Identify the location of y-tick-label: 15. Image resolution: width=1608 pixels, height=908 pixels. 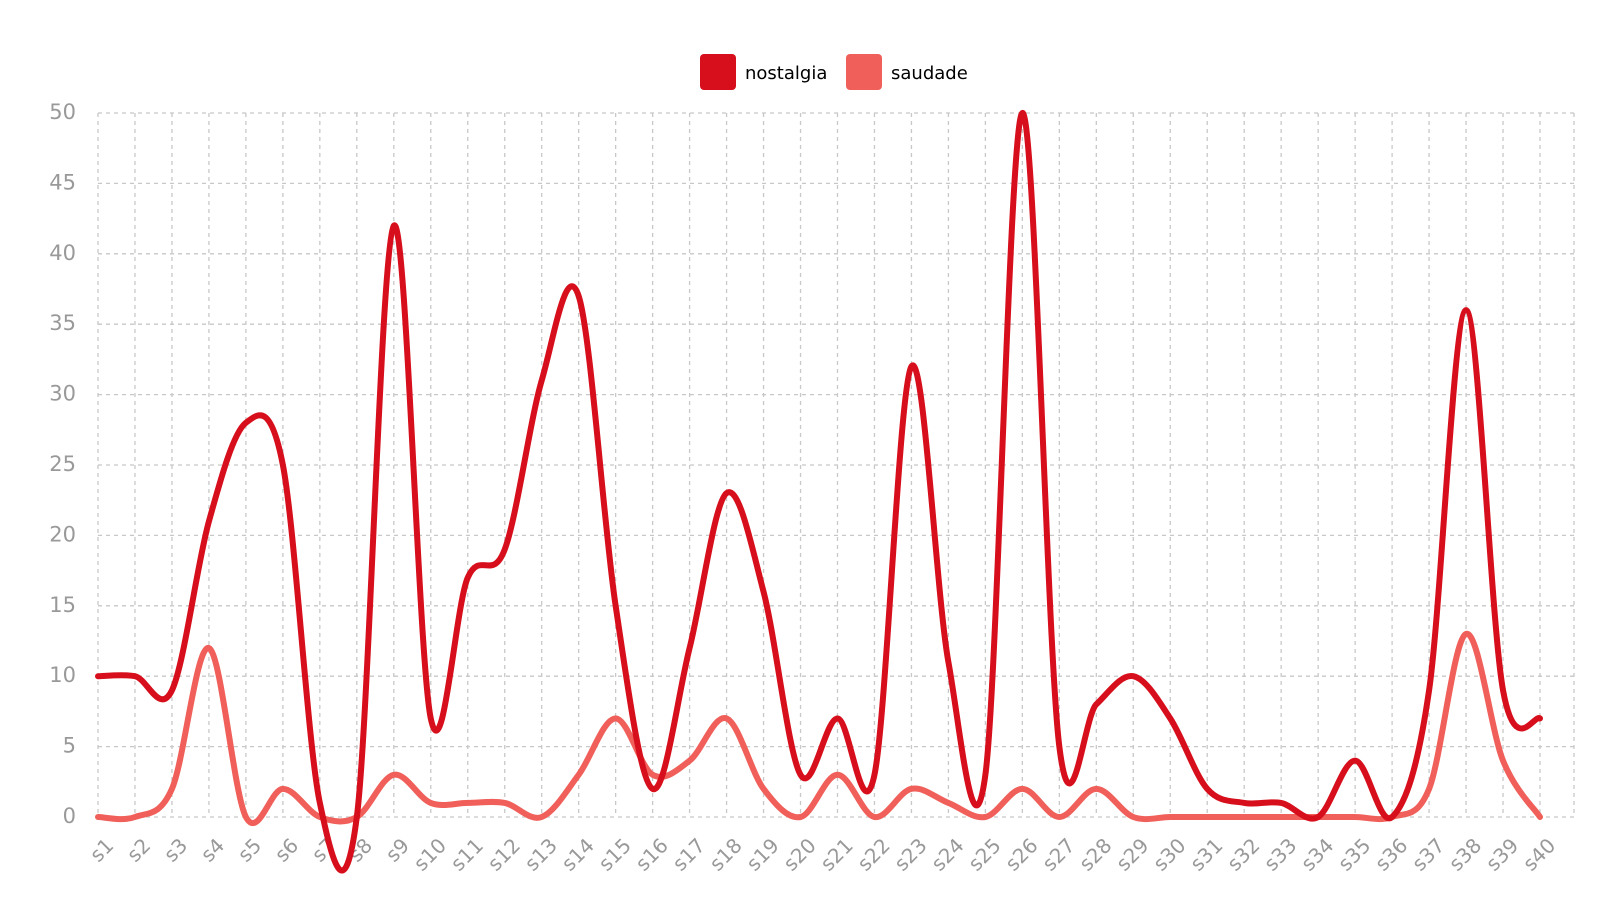
(62, 605).